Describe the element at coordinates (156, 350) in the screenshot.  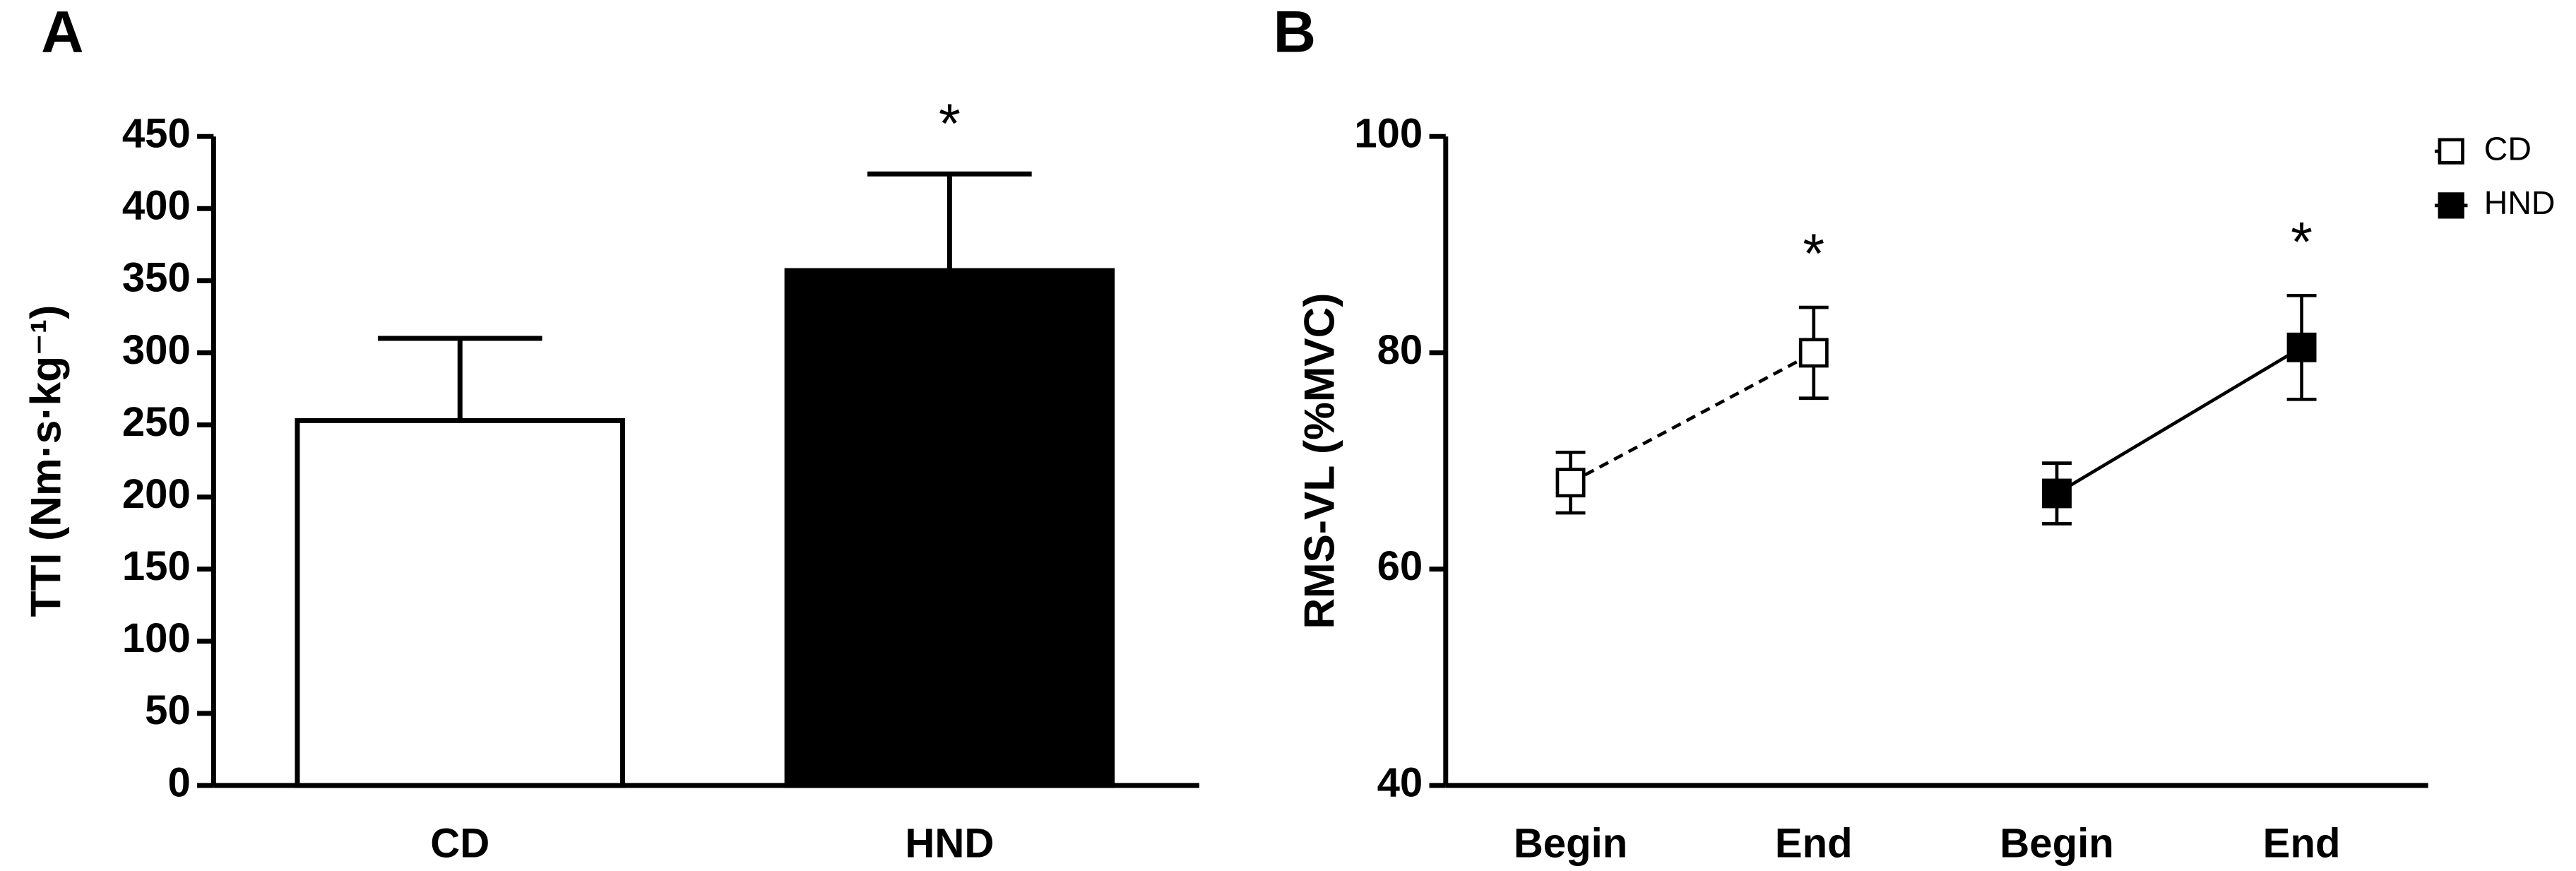
I see `y-tick-label: 300` at that location.